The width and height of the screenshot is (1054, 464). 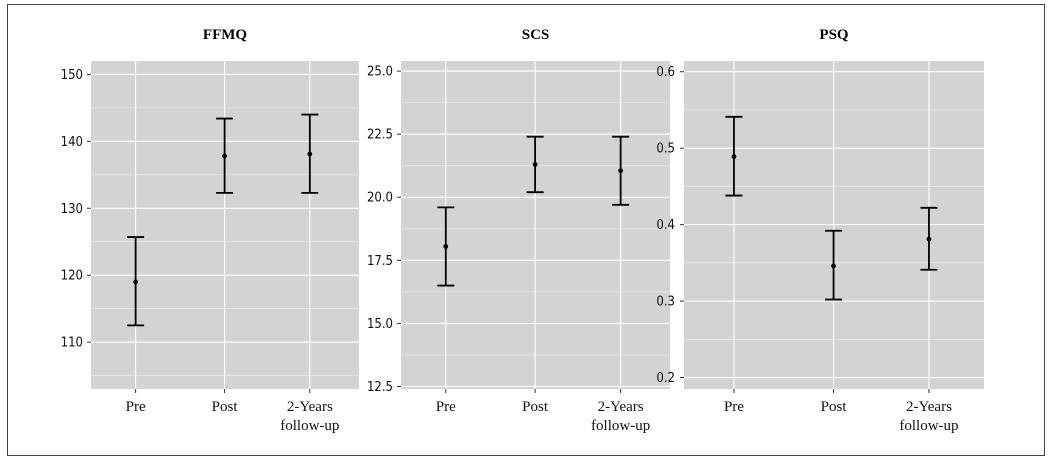 What do you see at coordinates (72, 343) in the screenshot?
I see `y-tick-label: 110` at bounding box center [72, 343].